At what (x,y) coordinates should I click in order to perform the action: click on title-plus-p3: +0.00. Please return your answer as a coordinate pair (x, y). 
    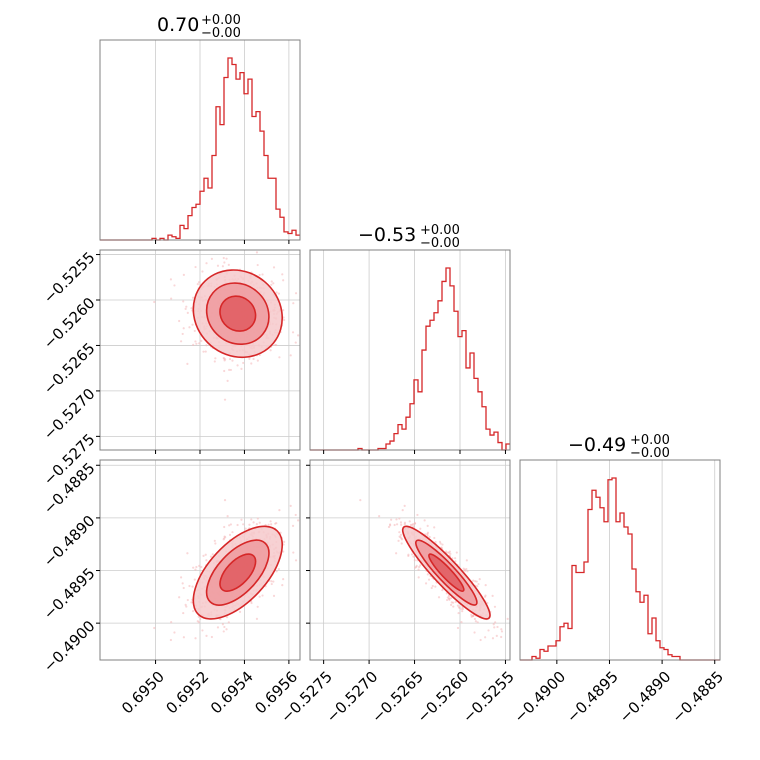
    Looking at the image, I should click on (650, 440).